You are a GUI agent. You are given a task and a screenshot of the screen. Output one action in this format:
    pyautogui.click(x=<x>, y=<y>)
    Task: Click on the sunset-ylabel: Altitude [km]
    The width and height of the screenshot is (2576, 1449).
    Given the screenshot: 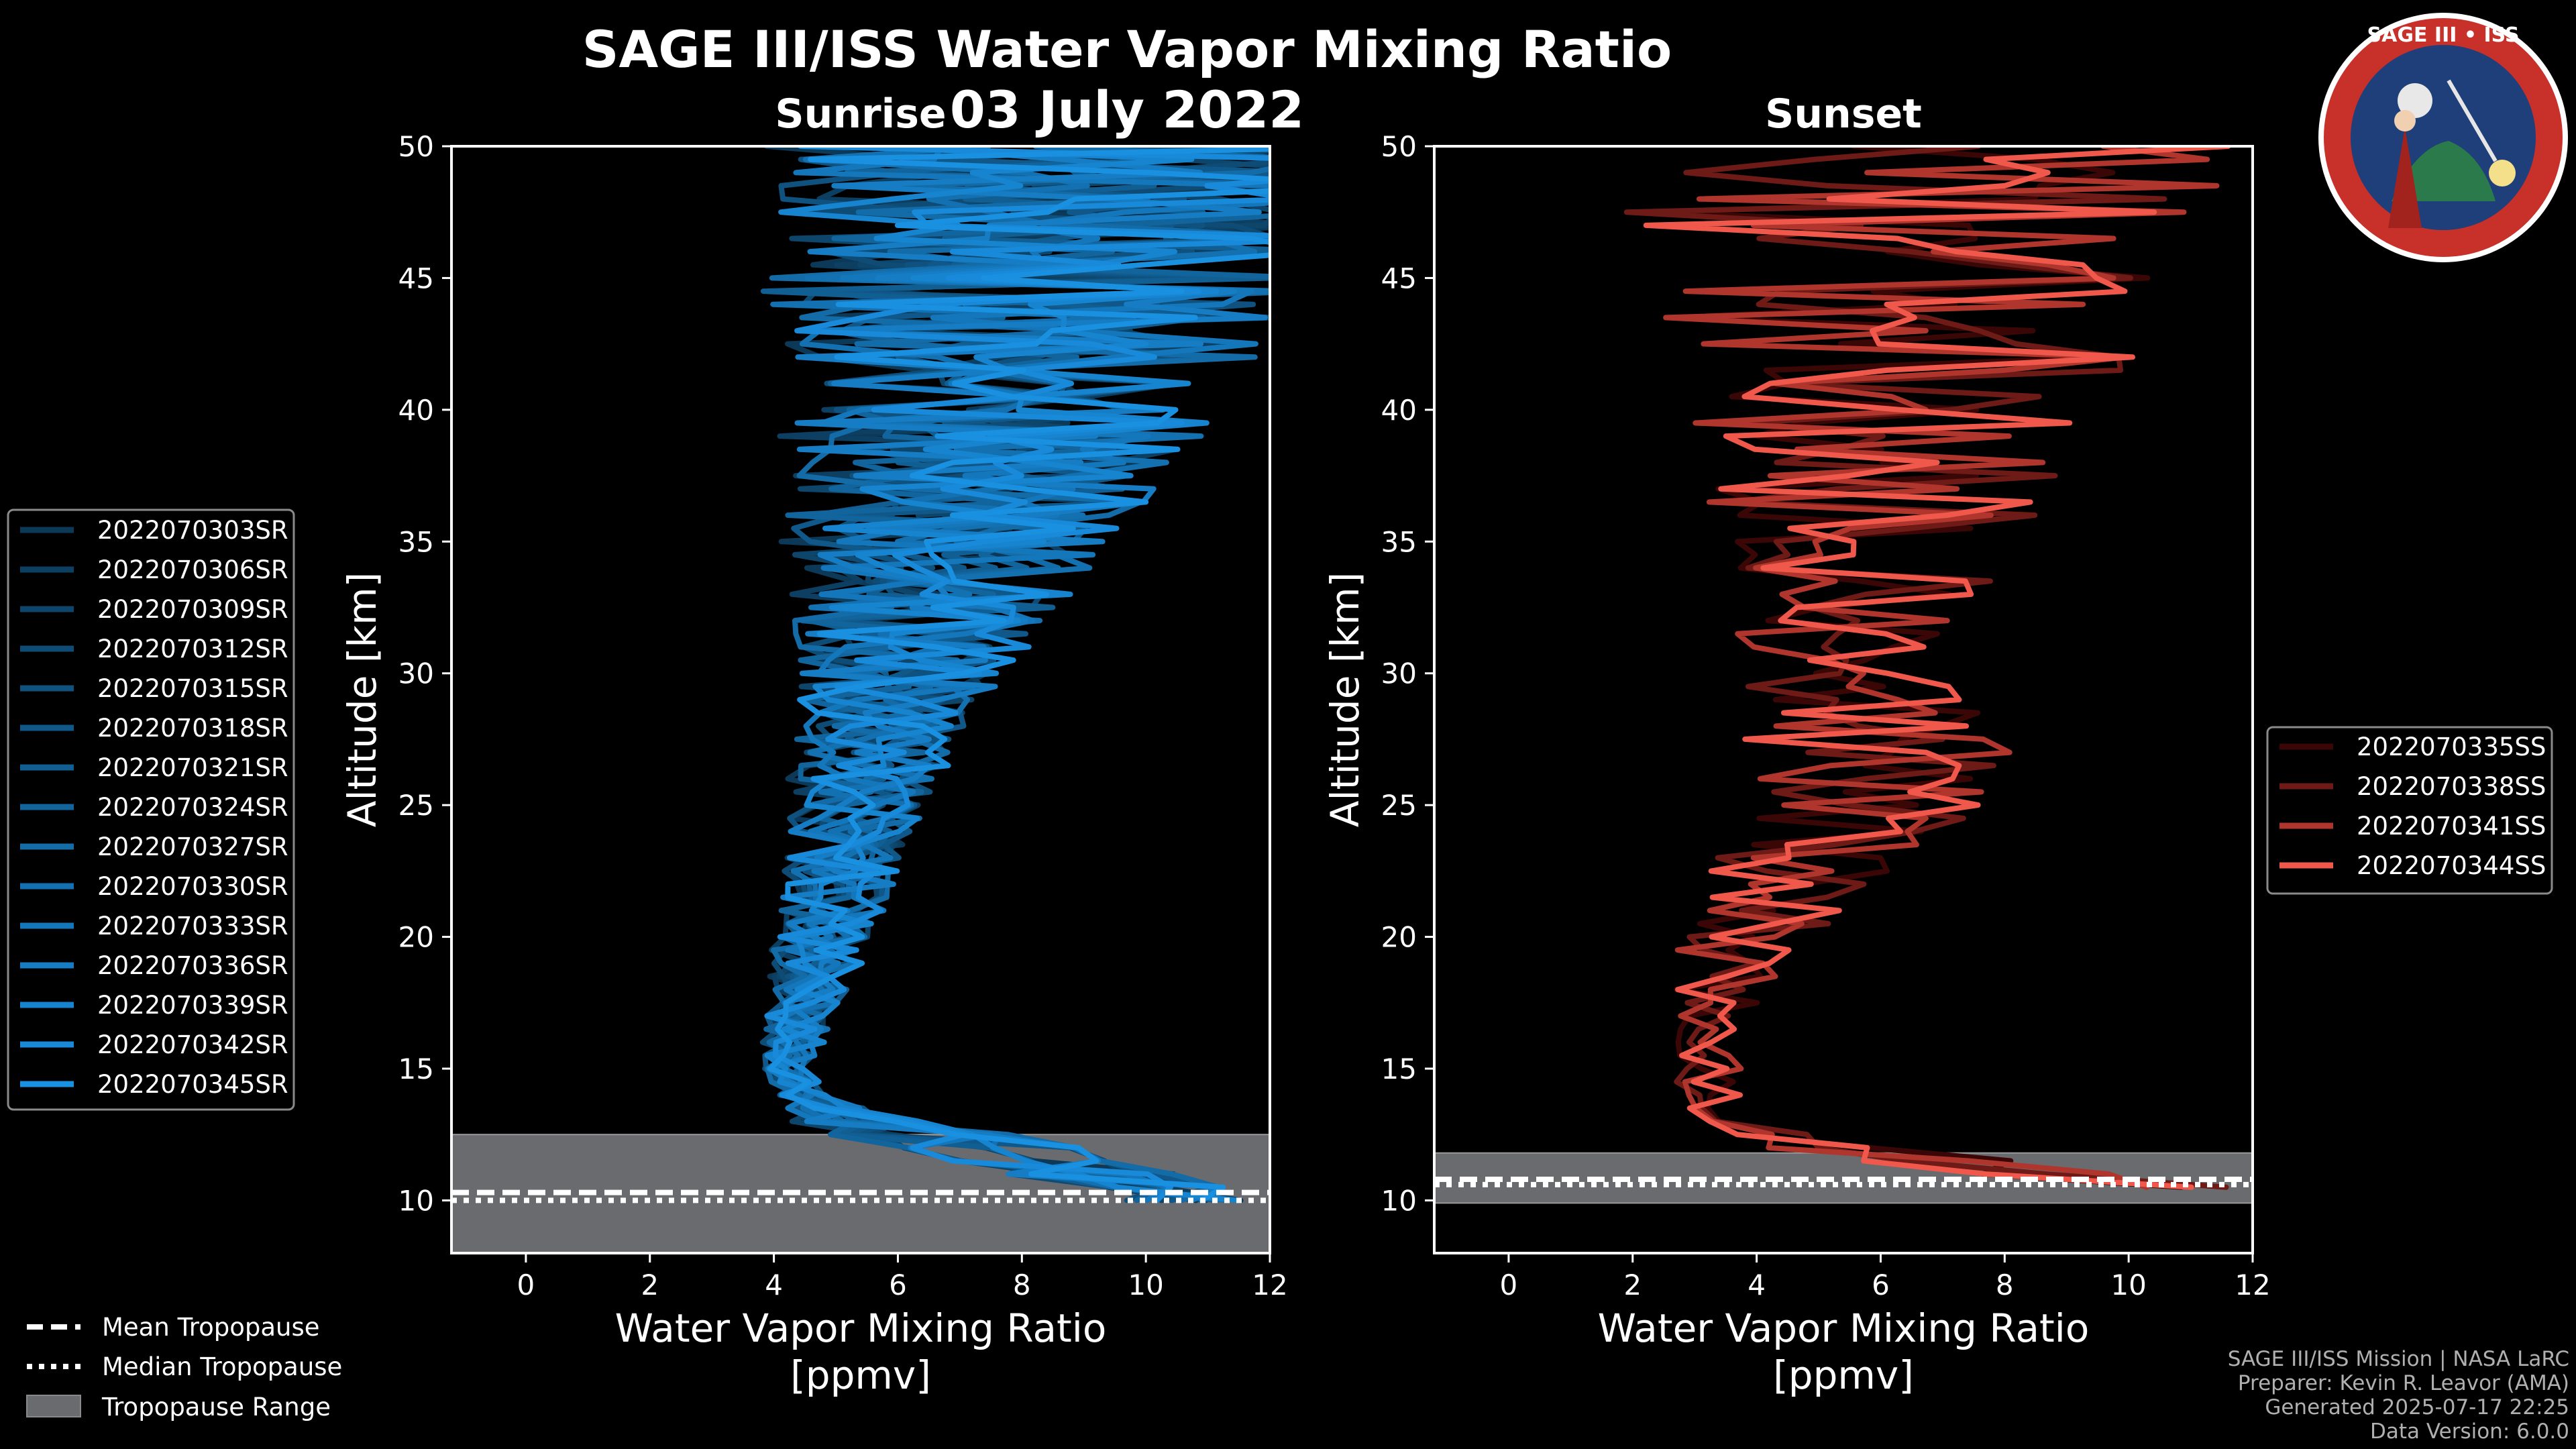 What is the action you would take?
    pyautogui.click(x=1345, y=699)
    